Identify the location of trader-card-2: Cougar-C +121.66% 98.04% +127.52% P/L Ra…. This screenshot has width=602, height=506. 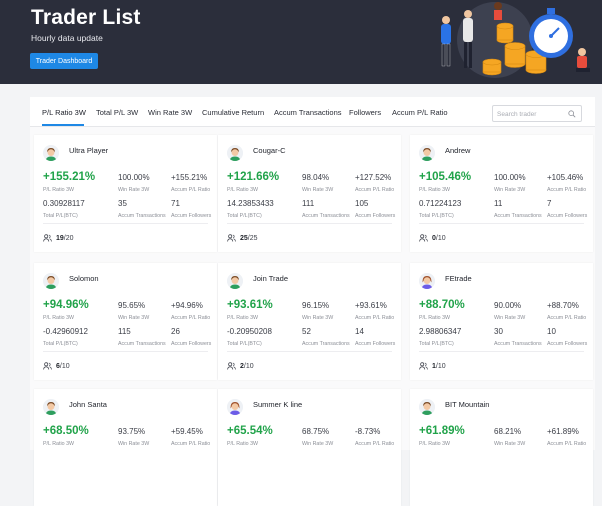
(309, 193).